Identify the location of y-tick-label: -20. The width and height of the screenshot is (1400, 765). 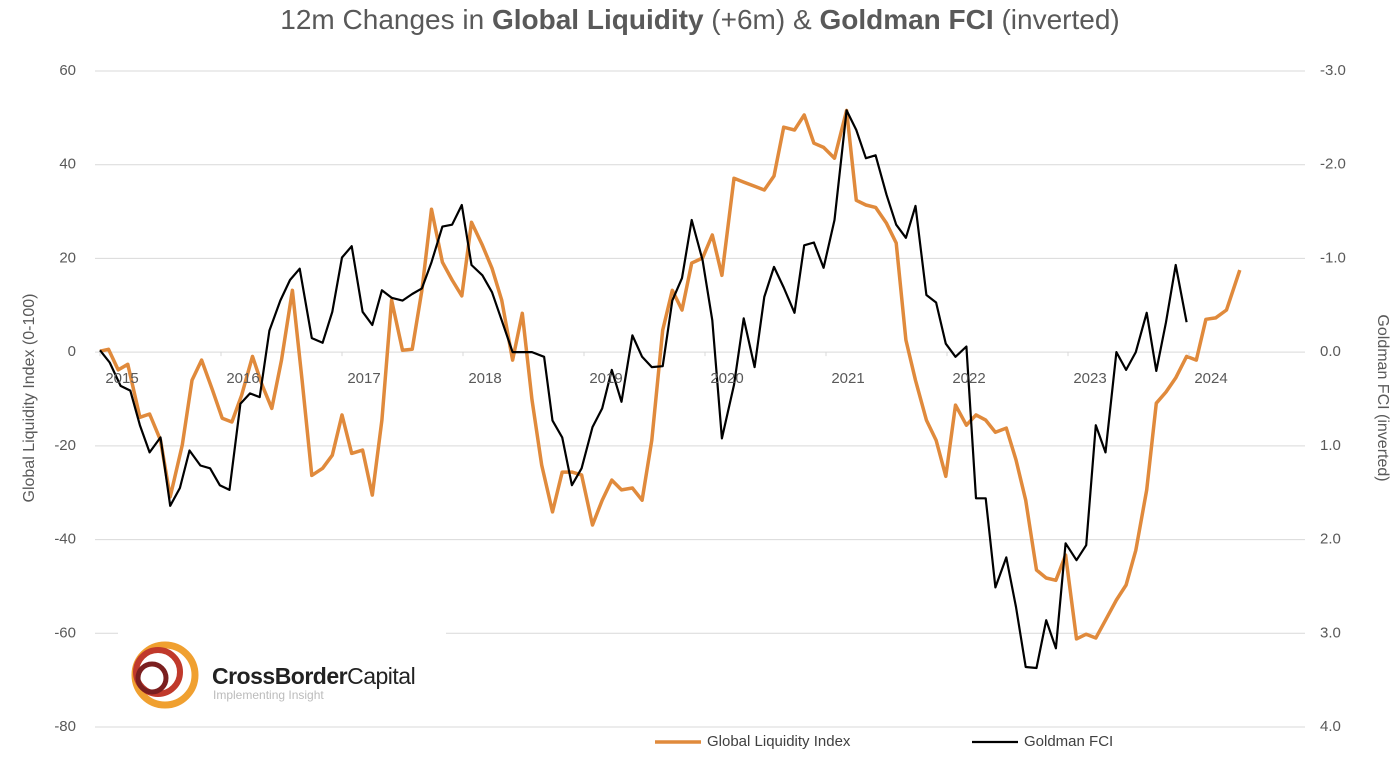
(65, 445).